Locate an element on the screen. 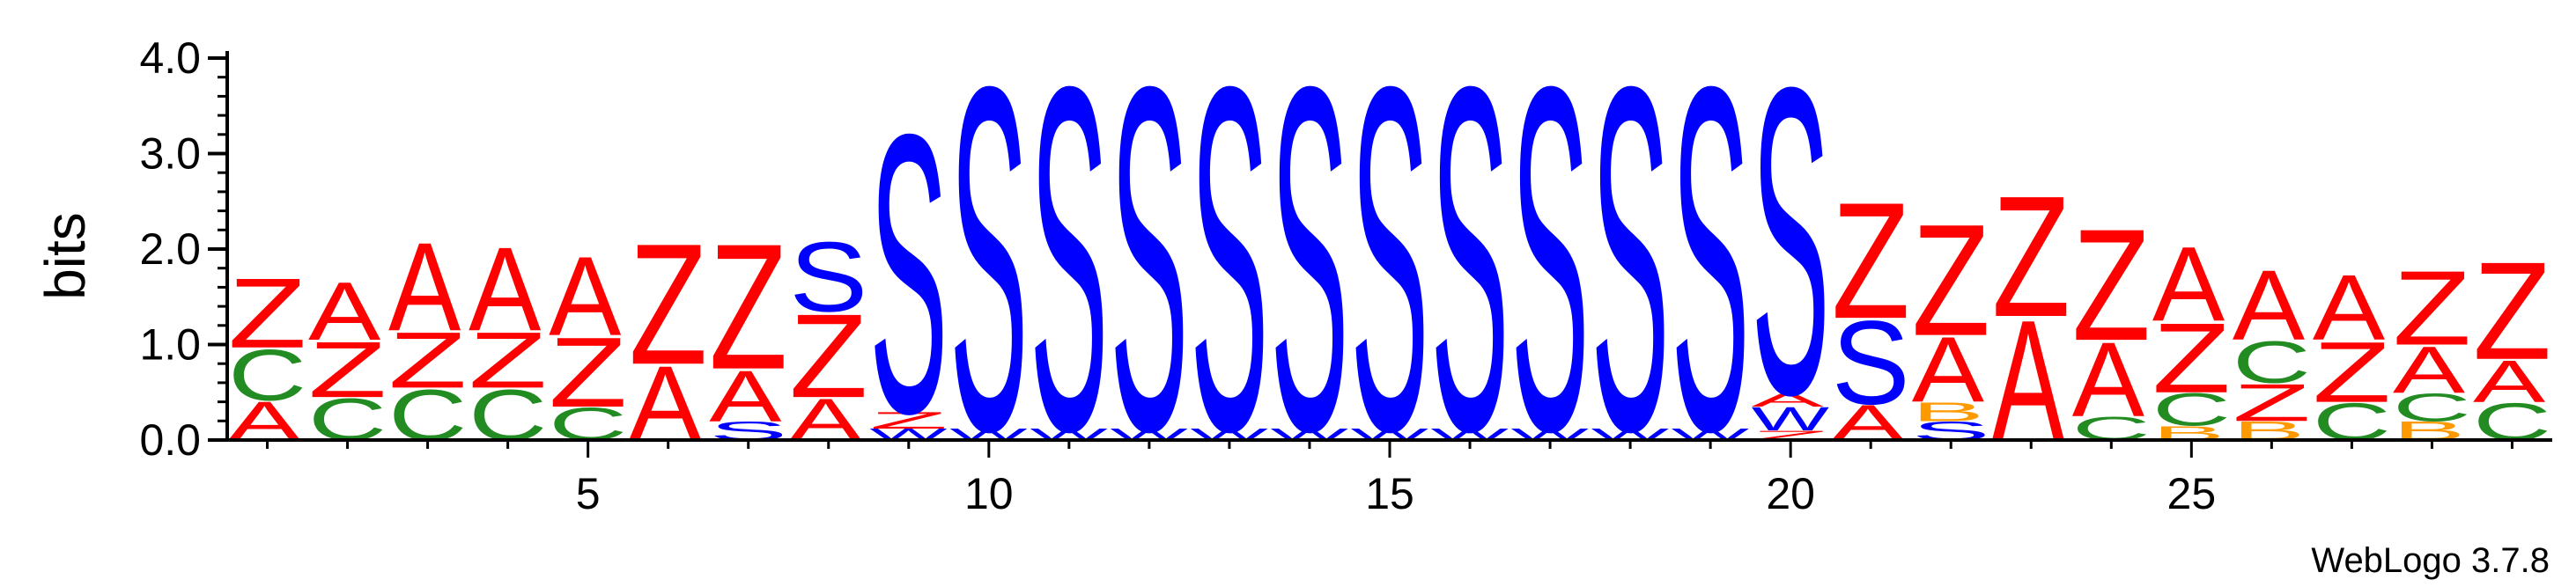 Image resolution: width=2576 pixels, height=587 pixels. letter-S-pos-14: S is located at coordinates (1309, 266).